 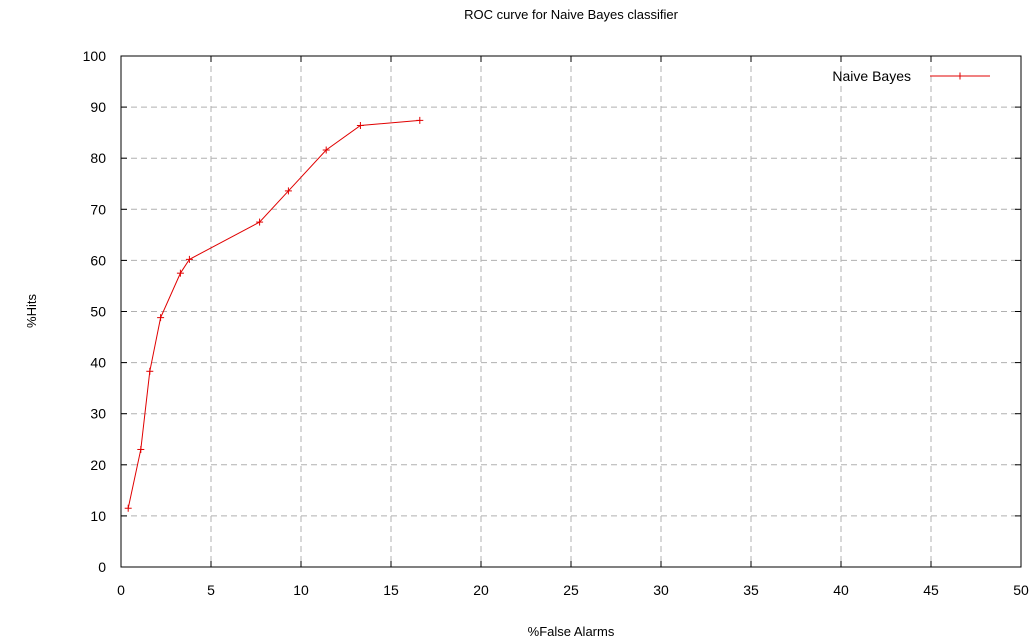 I want to click on legend: Naive Bayes, so click(x=911, y=76).